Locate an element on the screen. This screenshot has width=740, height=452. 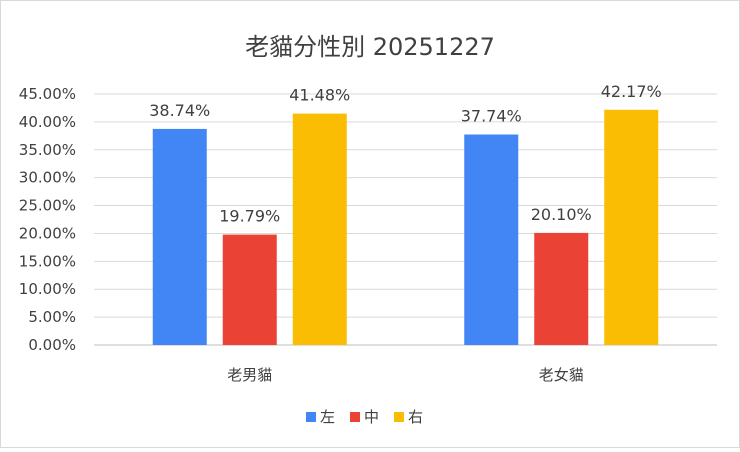
bar-中-老男貓 is located at coordinates (249, 289).